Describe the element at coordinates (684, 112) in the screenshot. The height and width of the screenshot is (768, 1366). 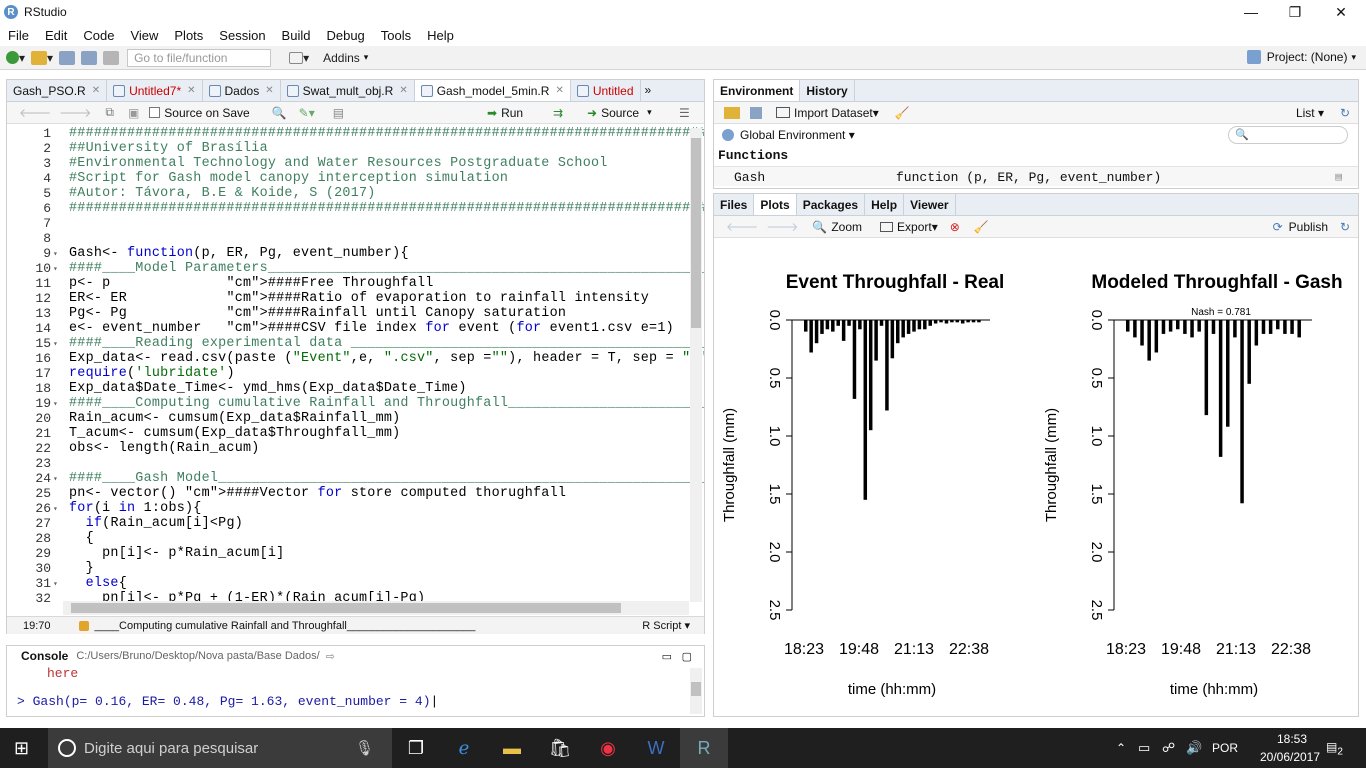
I see `outline-icon: ☰` at that location.